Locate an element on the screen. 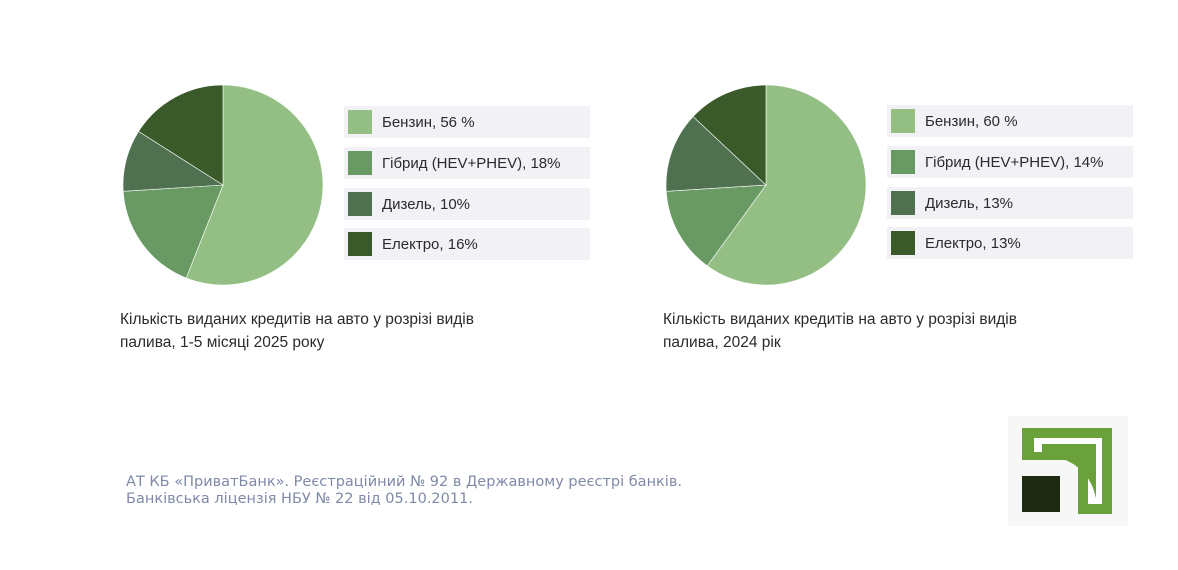  privatbank-logo-icon is located at coordinates (1068, 471).